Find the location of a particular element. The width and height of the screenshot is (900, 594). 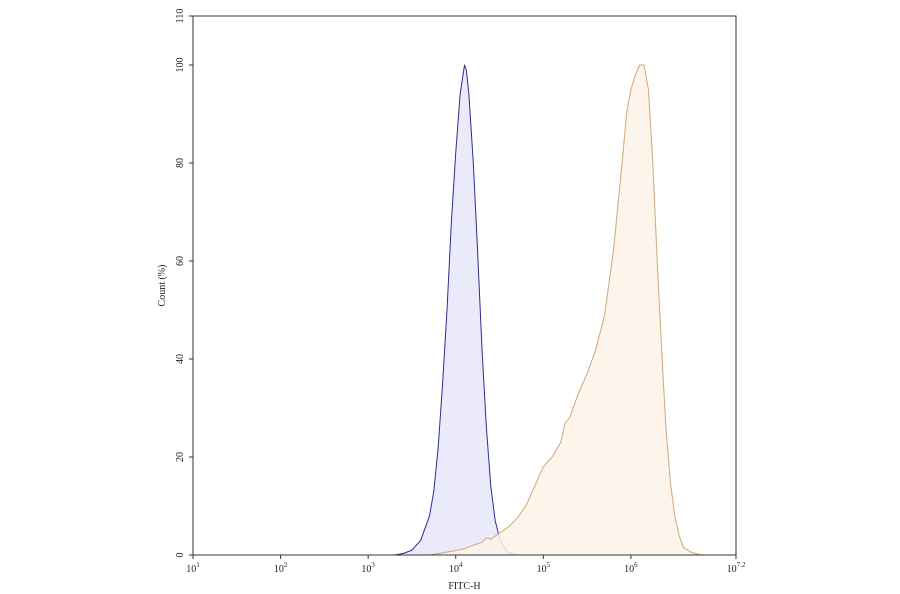

y-tick-label: 80 is located at coordinates (180, 163).